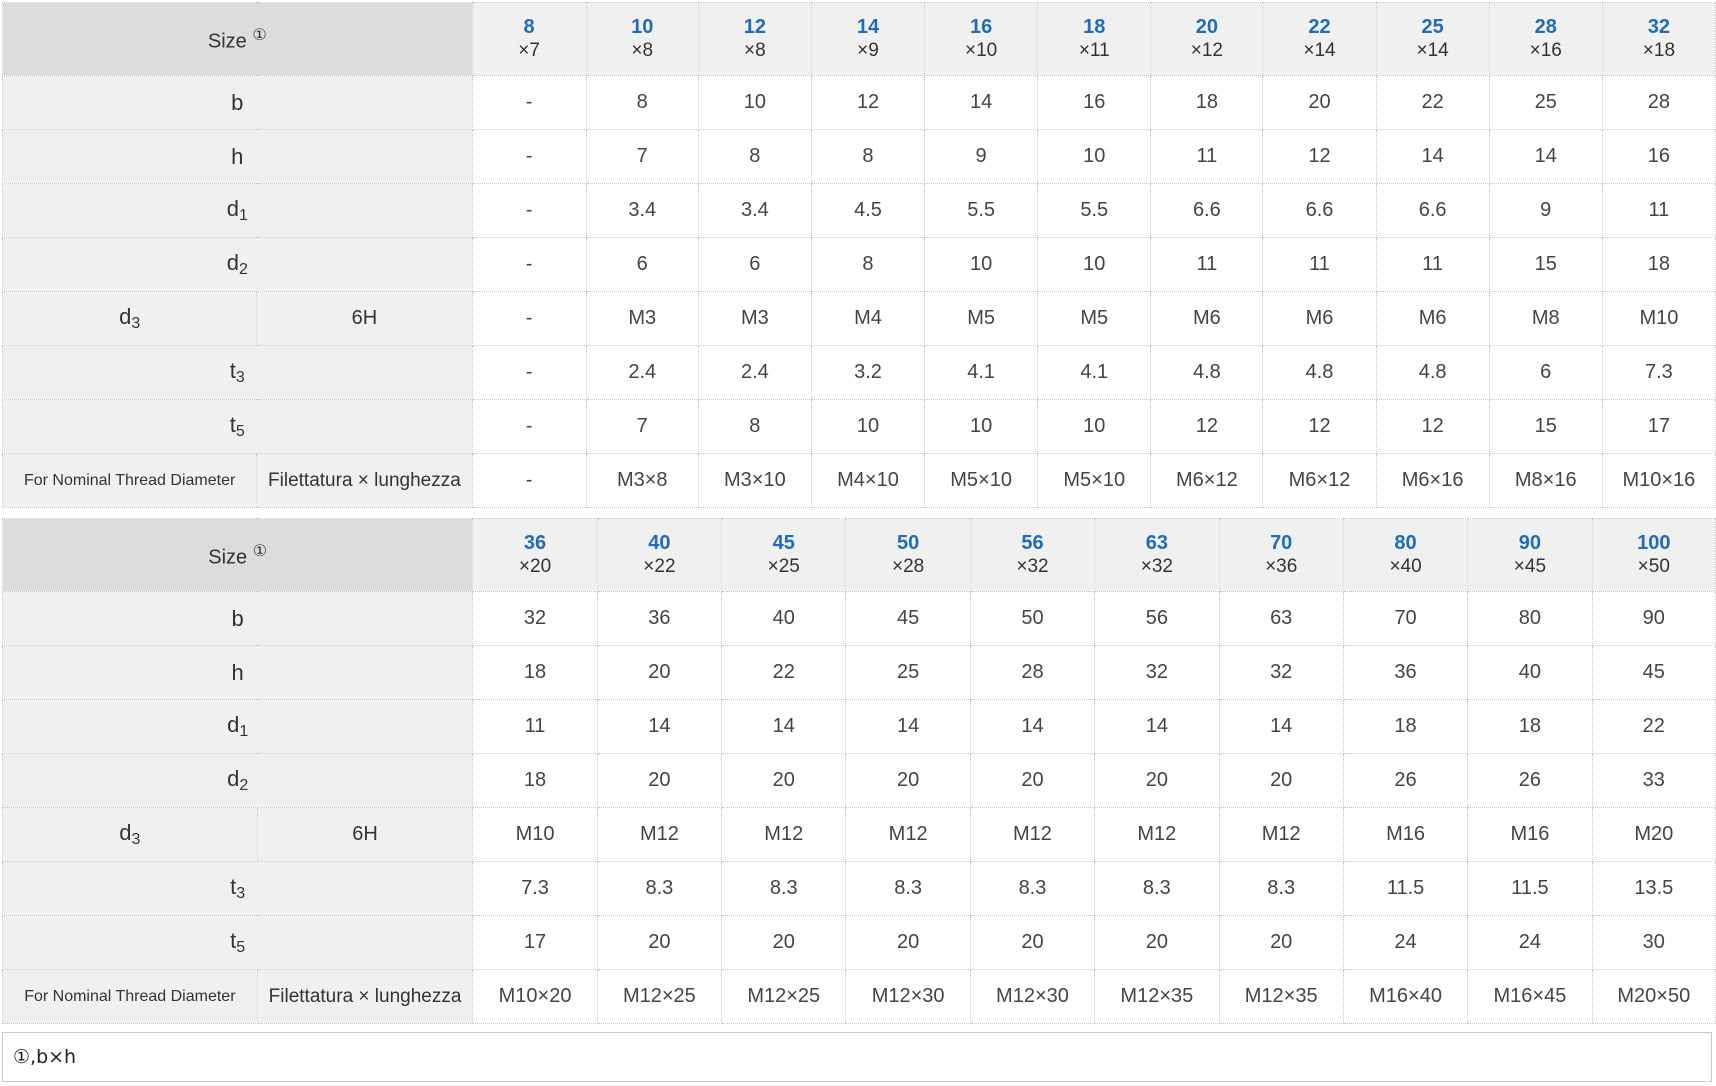  Describe the element at coordinates (535, 672) in the screenshot. I see `table-cell: 18` at that location.